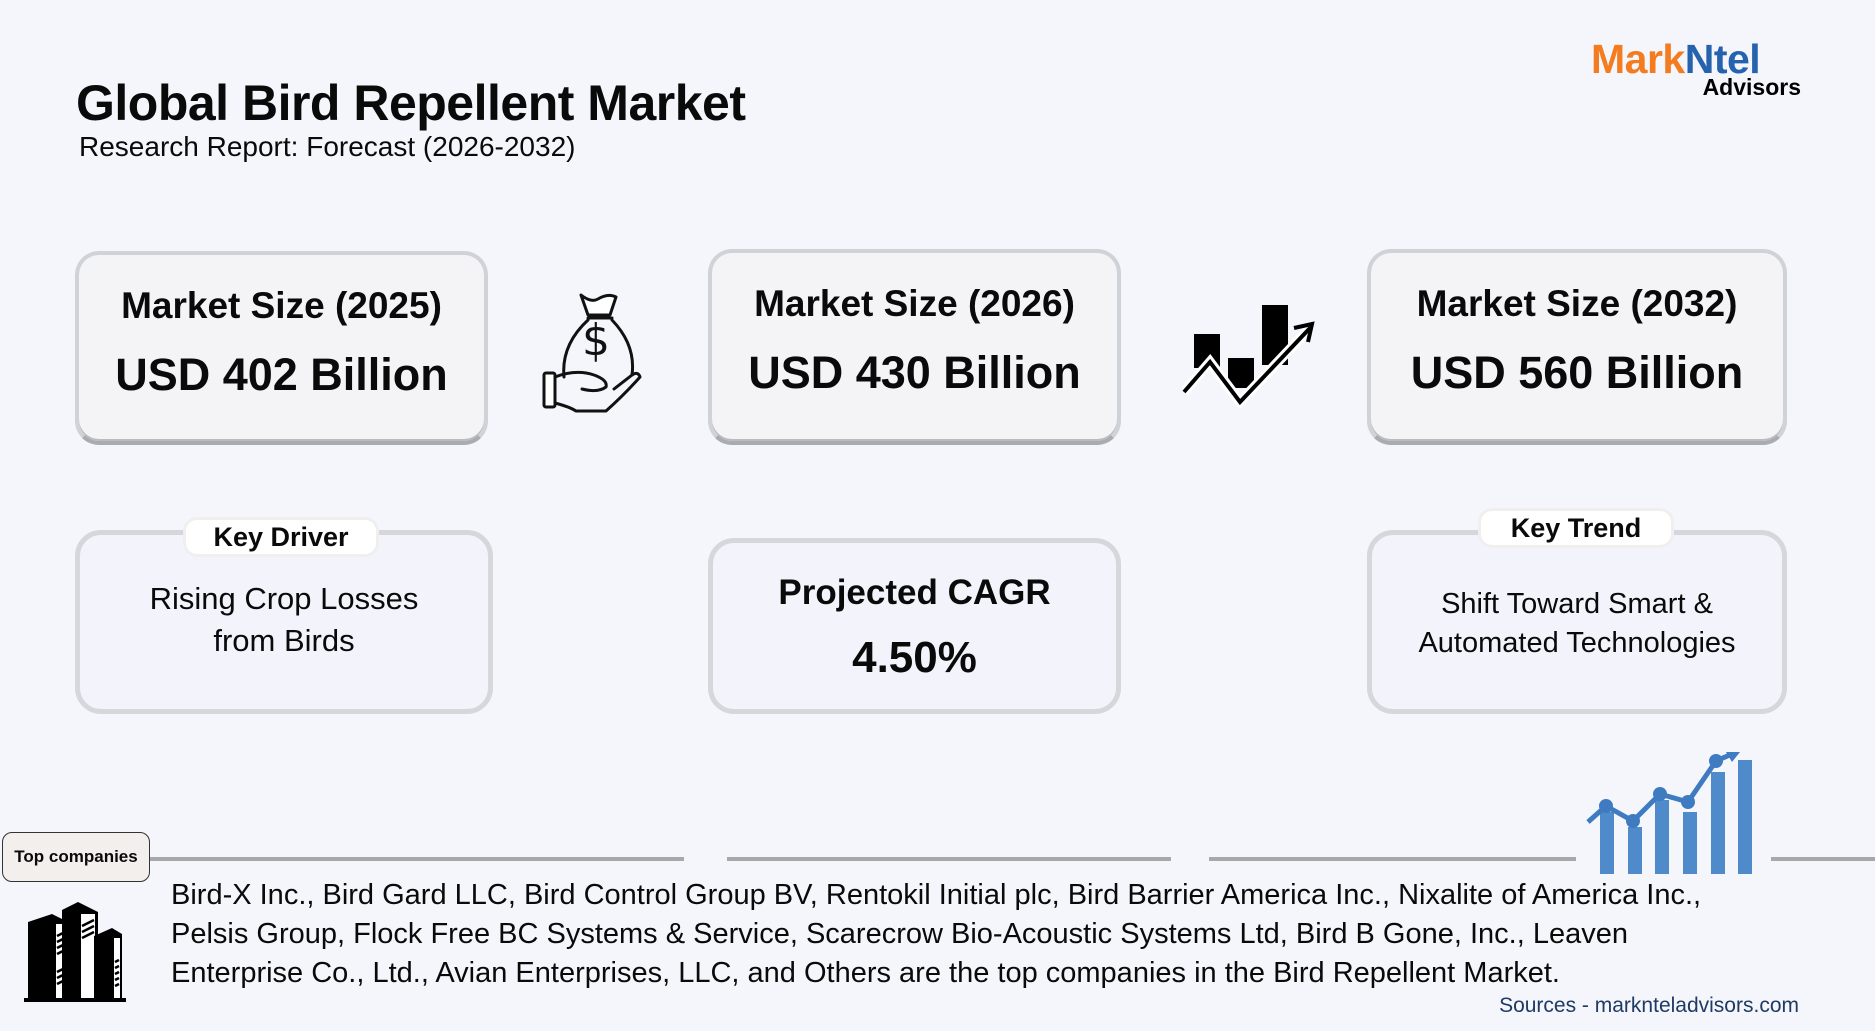 This screenshot has height=1031, width=1875. Describe the element at coordinates (284, 640) in the screenshot. I see `key-driver-text-line2: from Birds` at that location.